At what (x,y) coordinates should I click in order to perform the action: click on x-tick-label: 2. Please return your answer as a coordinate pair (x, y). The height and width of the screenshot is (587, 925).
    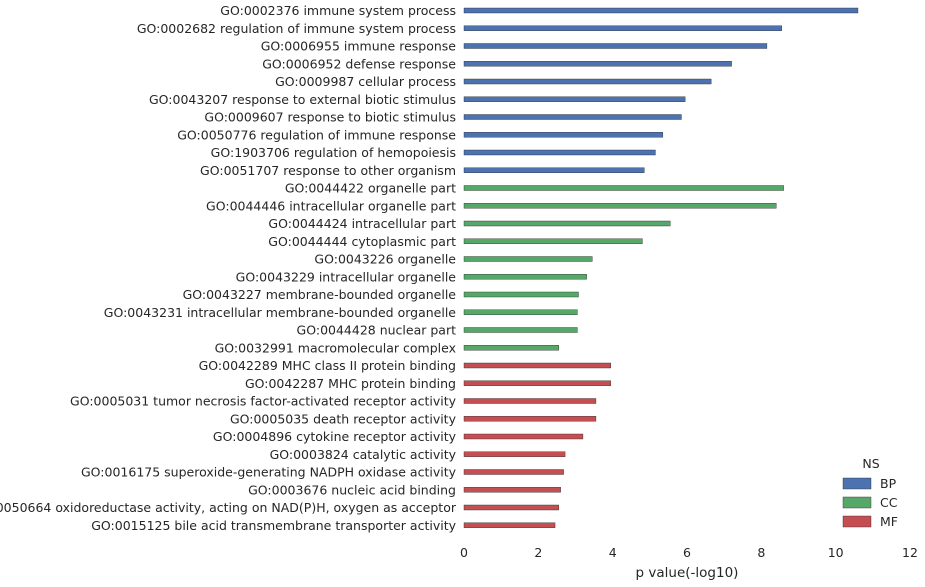
    Looking at the image, I should click on (538, 552).